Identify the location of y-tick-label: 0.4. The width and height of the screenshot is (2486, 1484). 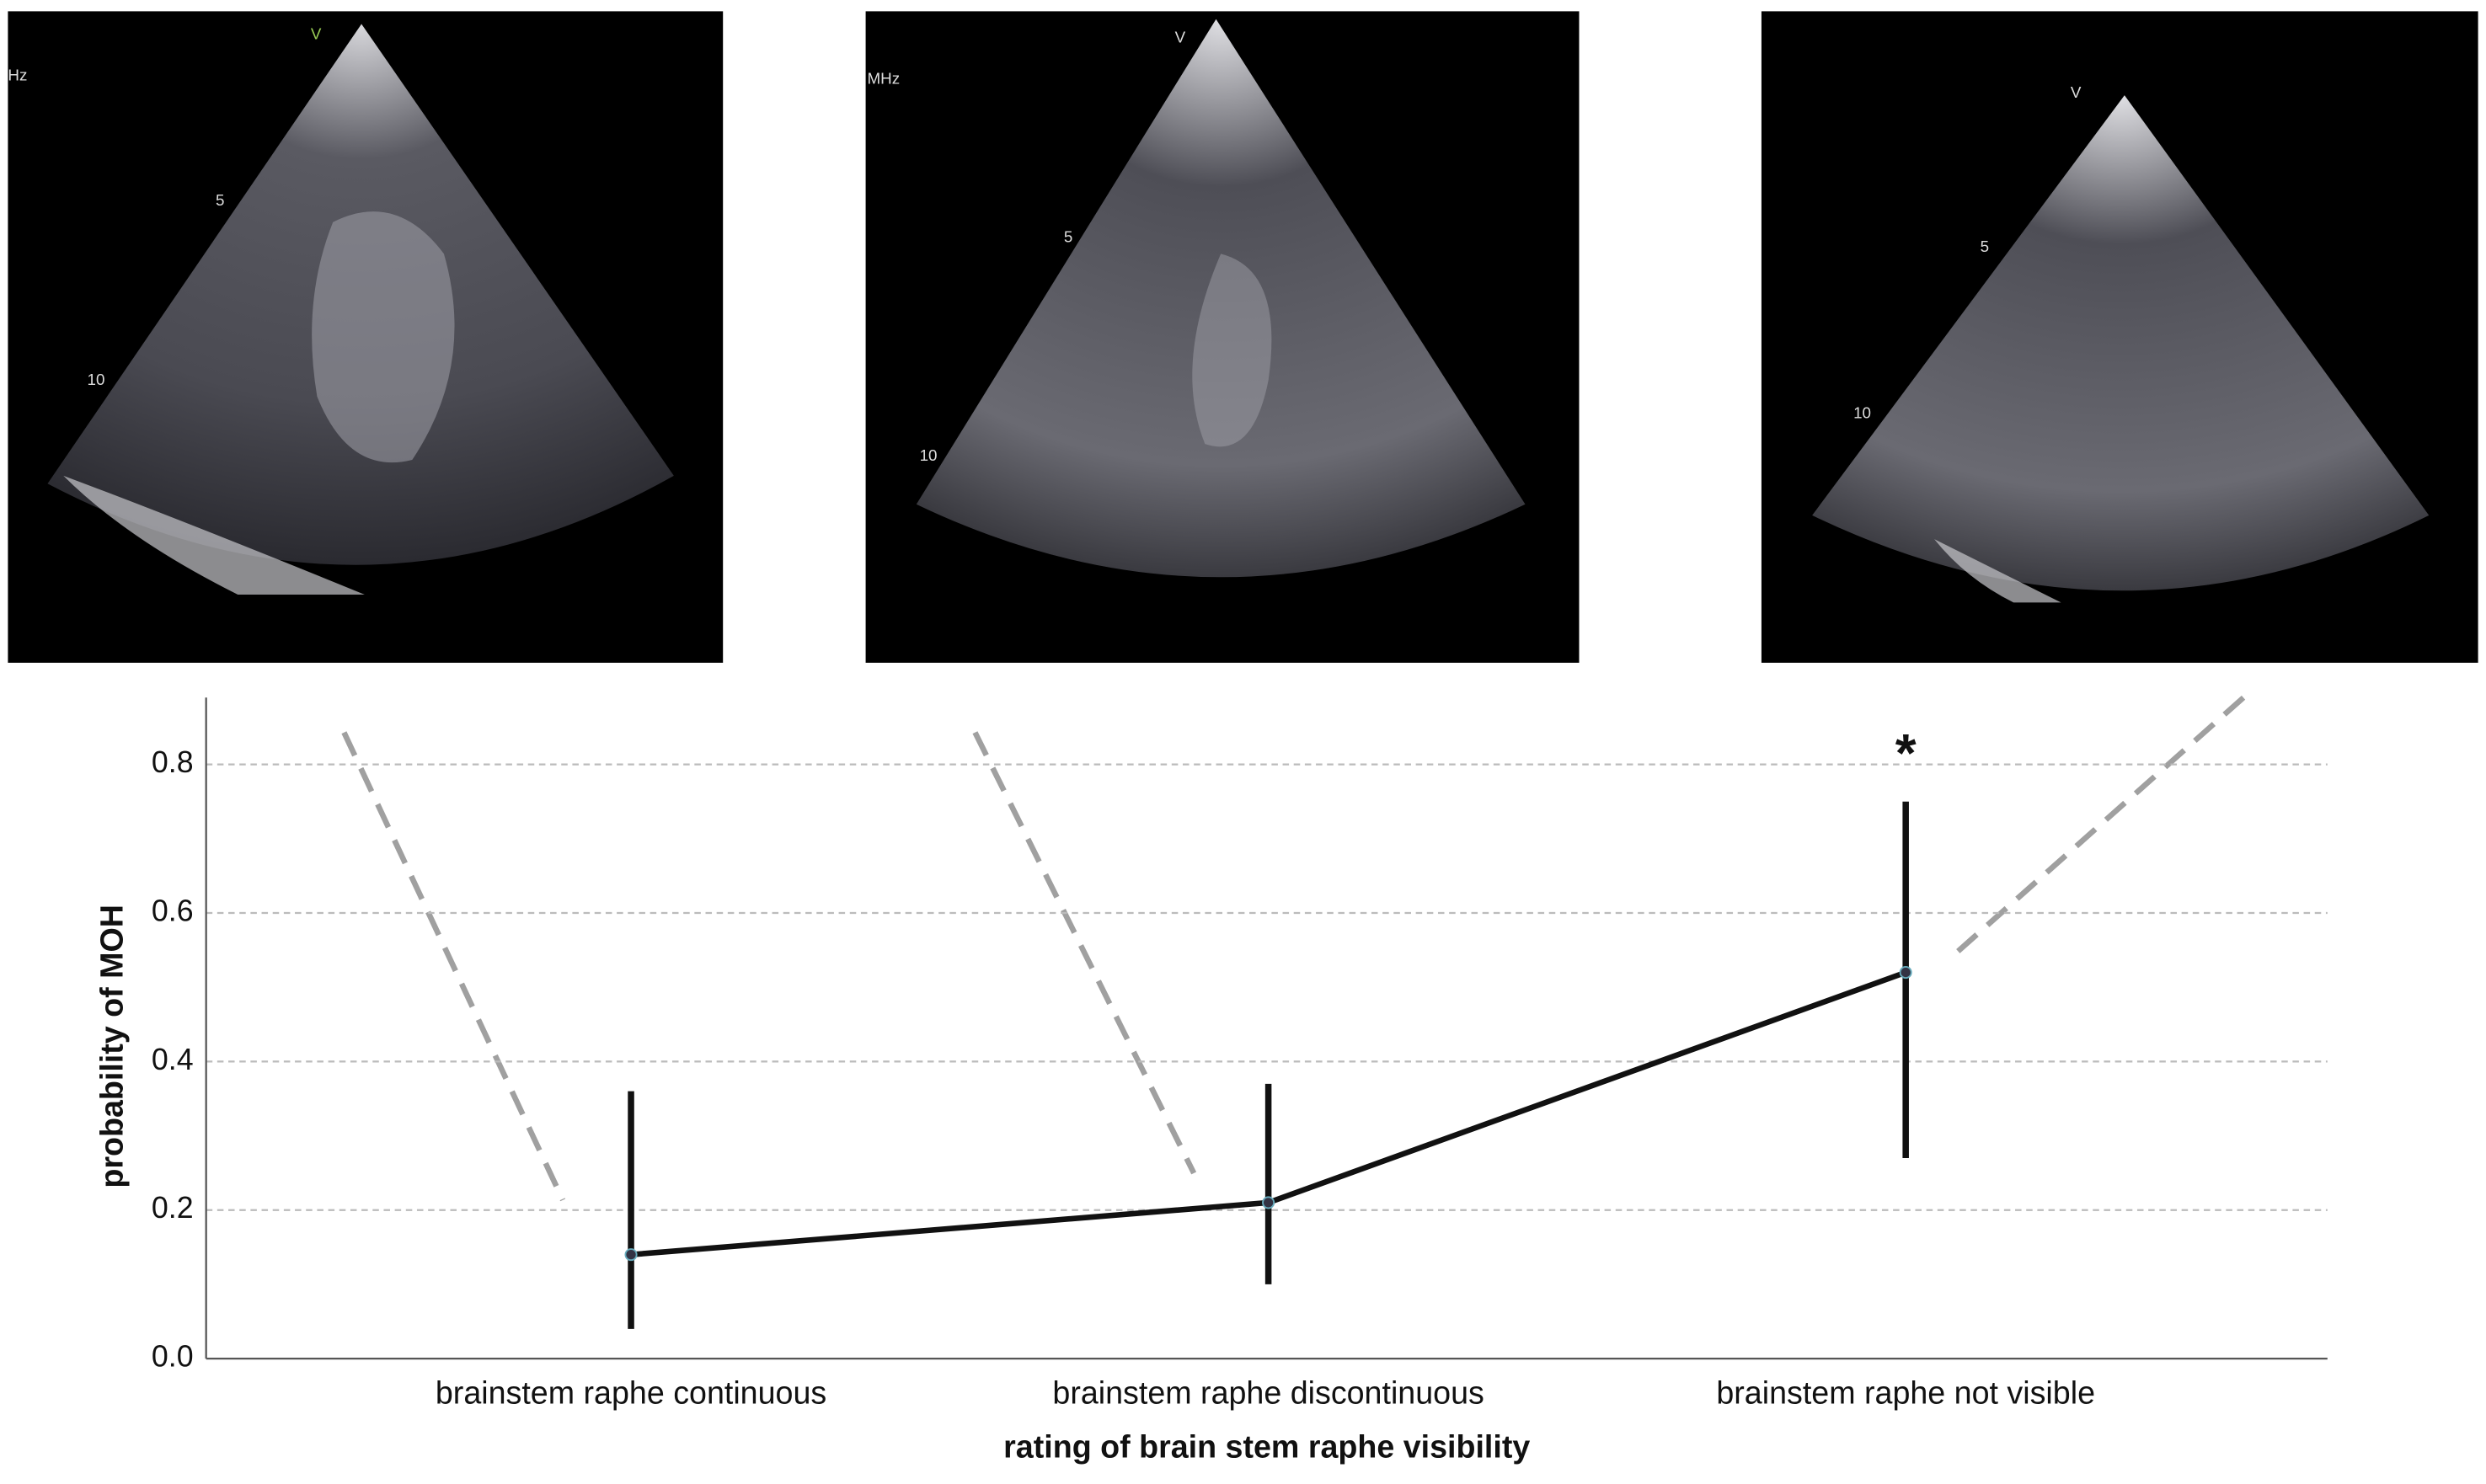
(173, 1059).